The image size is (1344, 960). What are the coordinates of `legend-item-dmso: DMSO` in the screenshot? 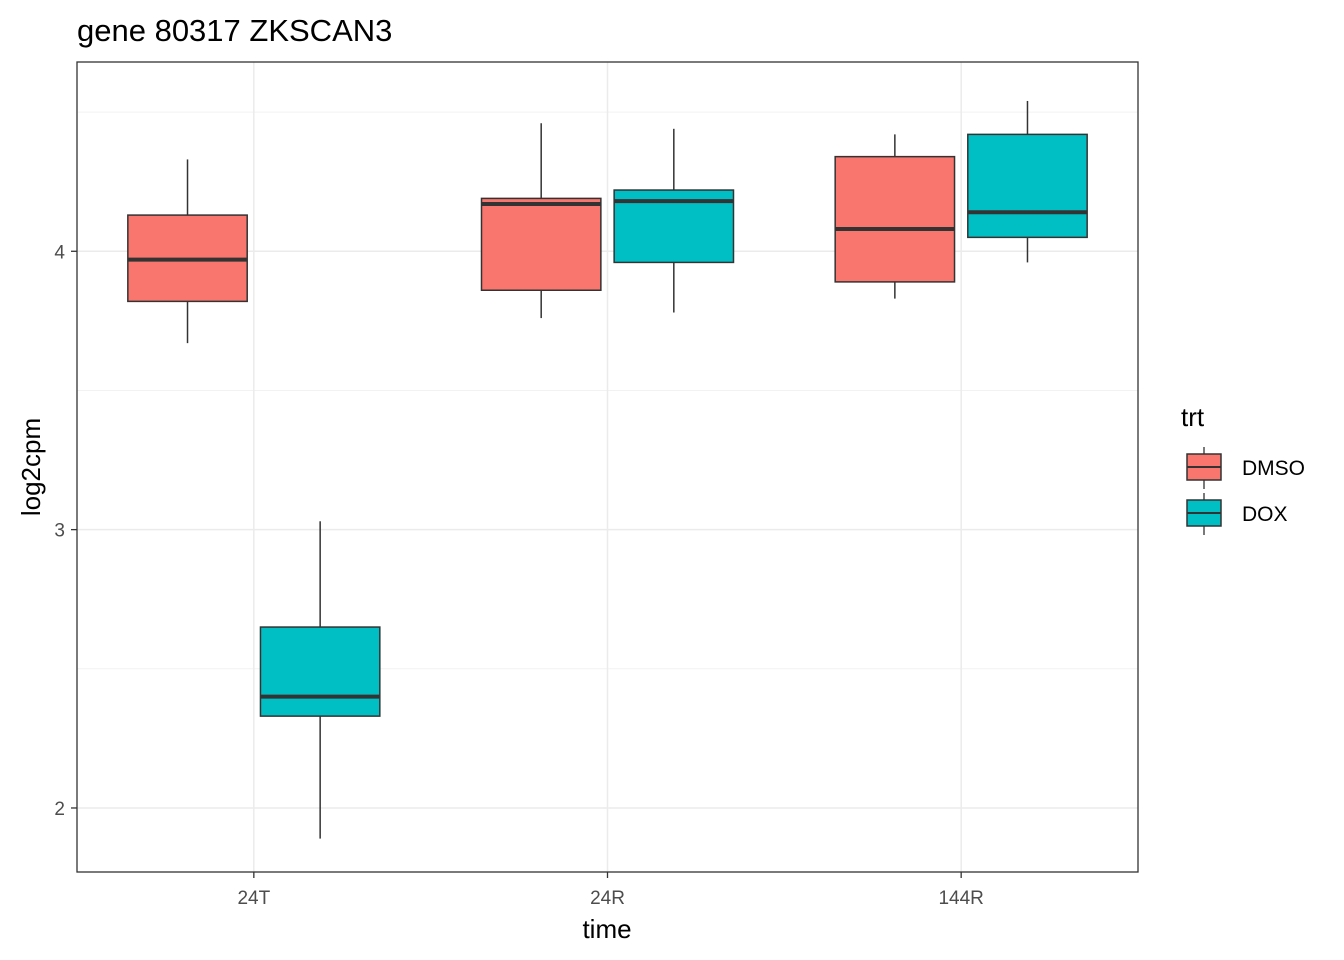 It's located at (1245, 468).